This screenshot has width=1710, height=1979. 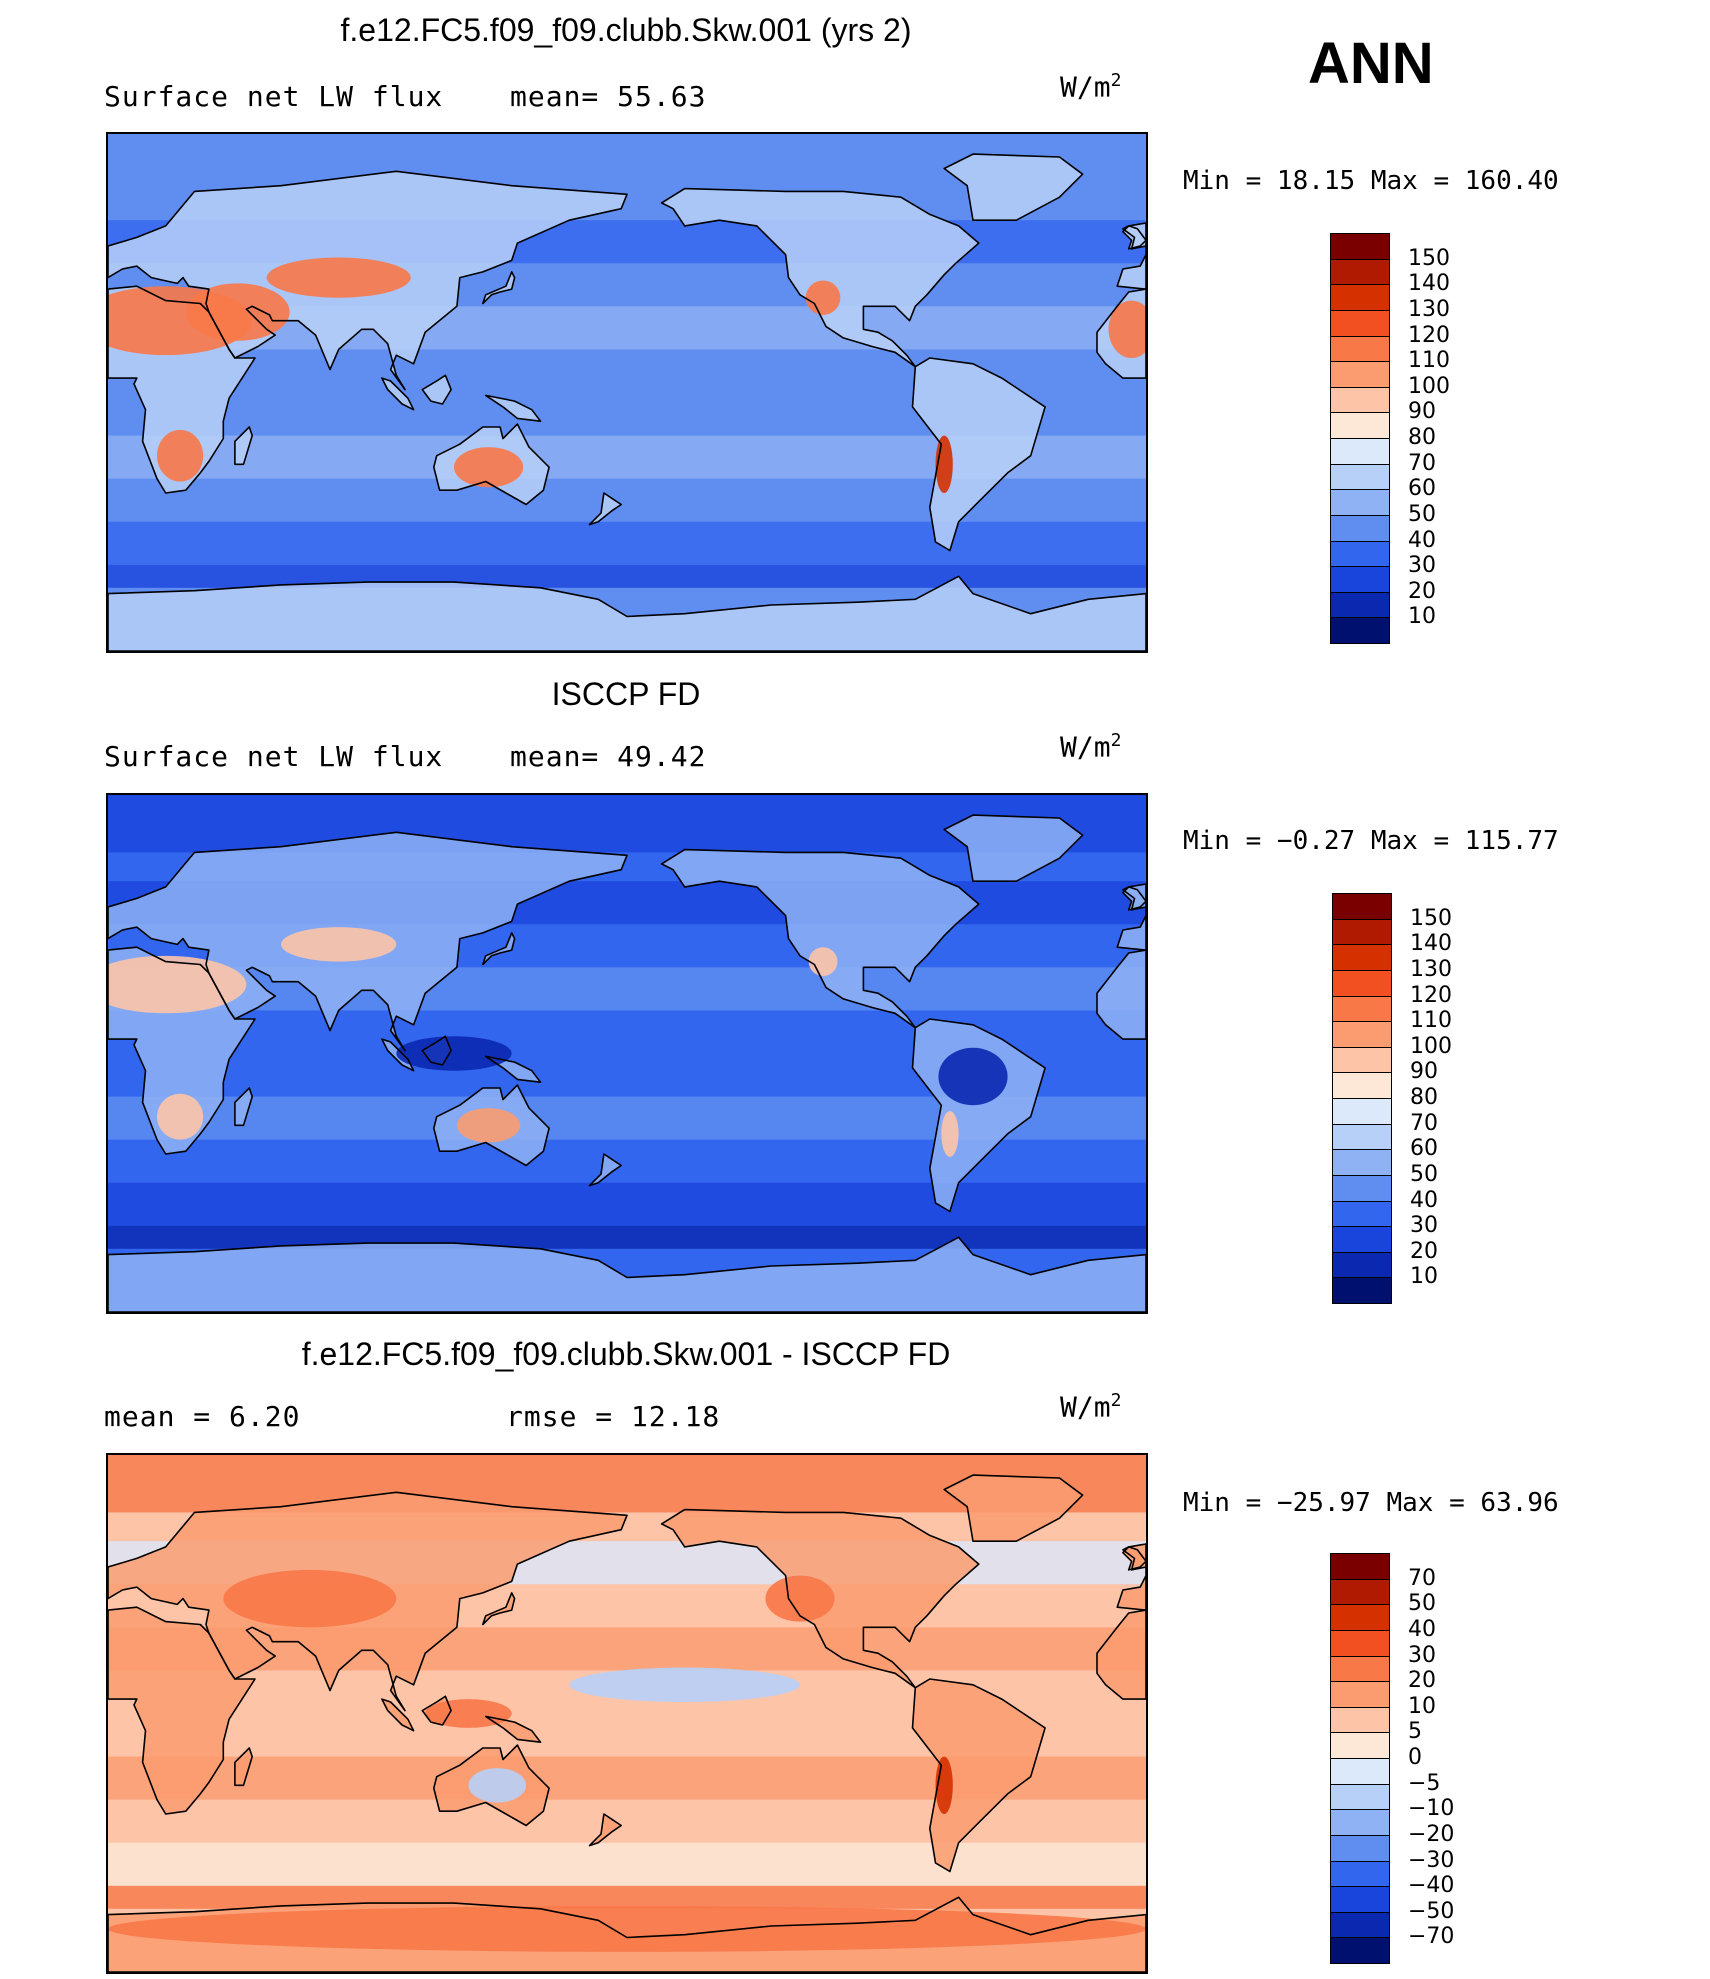 I want to click on panel-1-variable-label: Surface net LW flux, so click(x=274, y=96).